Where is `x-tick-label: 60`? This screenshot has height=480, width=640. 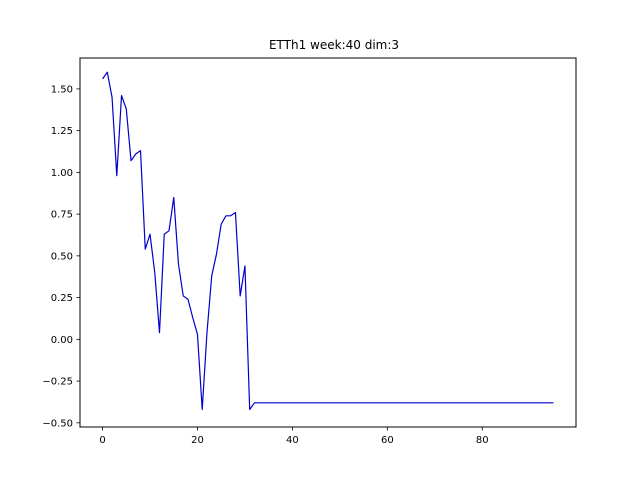 x-tick-label: 60 is located at coordinates (387, 440).